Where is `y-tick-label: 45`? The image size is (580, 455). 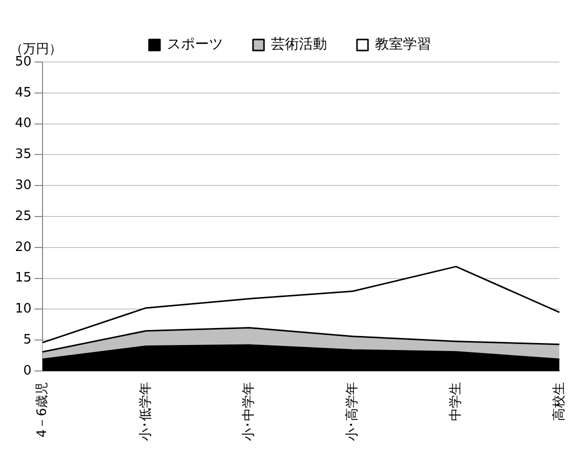
y-tick-label: 45 is located at coordinates (23, 92).